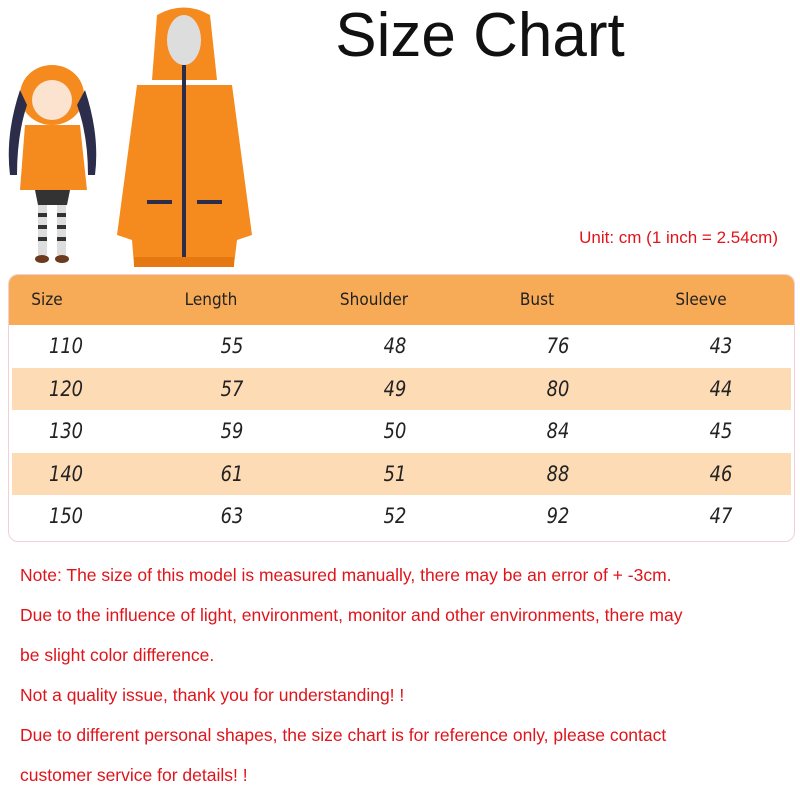  Describe the element at coordinates (211, 300) in the screenshot. I see `header-length: Length` at that location.